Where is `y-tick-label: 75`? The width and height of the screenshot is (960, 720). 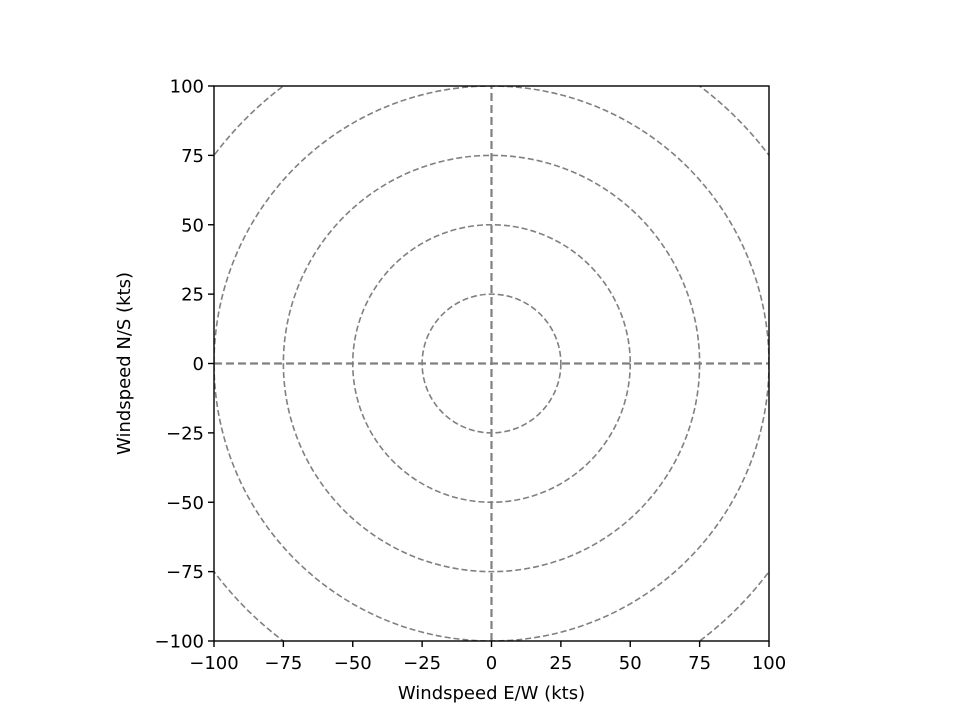 y-tick-label: 75 is located at coordinates (192, 156).